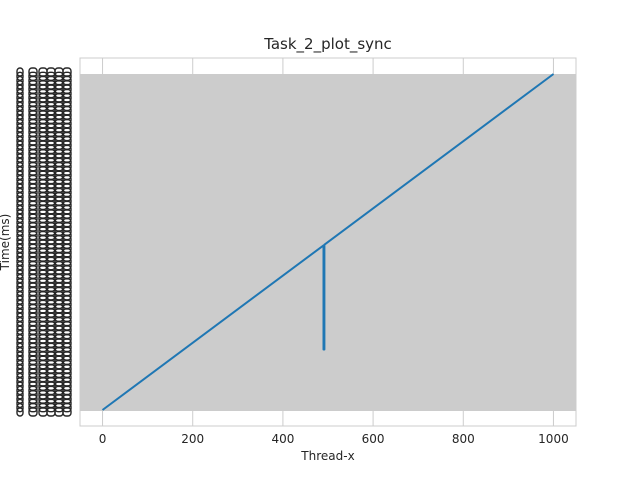  Describe the element at coordinates (553, 439) in the screenshot. I see `x-tick-label: 1000` at that location.